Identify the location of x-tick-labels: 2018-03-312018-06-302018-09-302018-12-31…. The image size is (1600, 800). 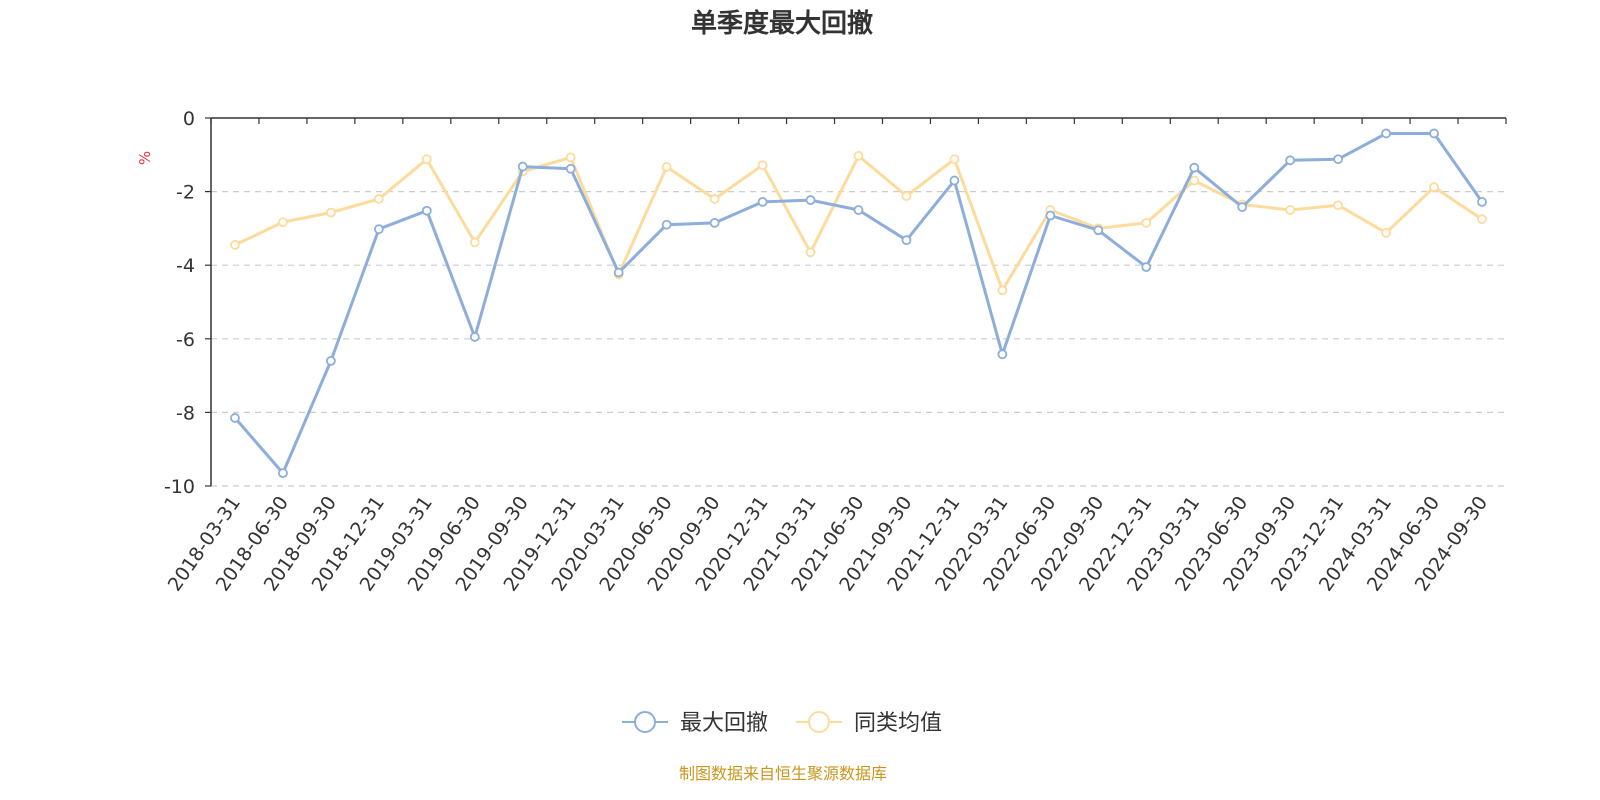
(828, 543).